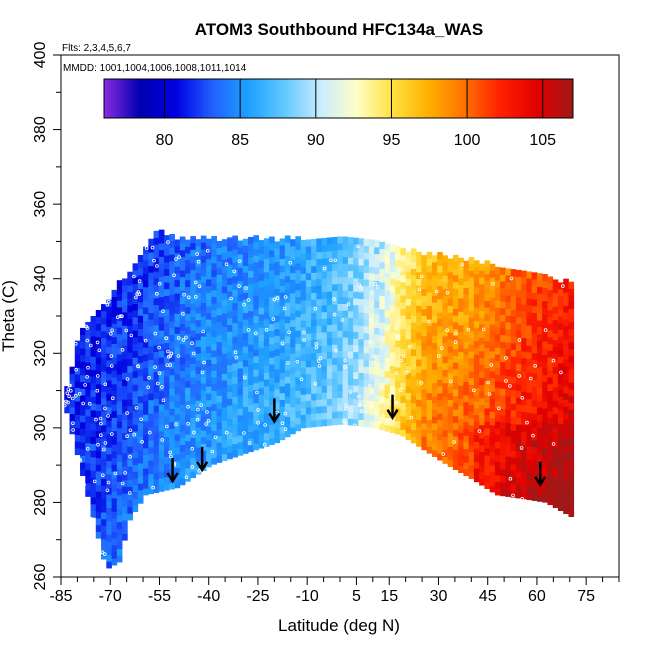 Image resolution: width=650 pixels, height=650 pixels. What do you see at coordinates (408, 416) in the screenshot?
I see `heatmap-cell-2031` at bounding box center [408, 416].